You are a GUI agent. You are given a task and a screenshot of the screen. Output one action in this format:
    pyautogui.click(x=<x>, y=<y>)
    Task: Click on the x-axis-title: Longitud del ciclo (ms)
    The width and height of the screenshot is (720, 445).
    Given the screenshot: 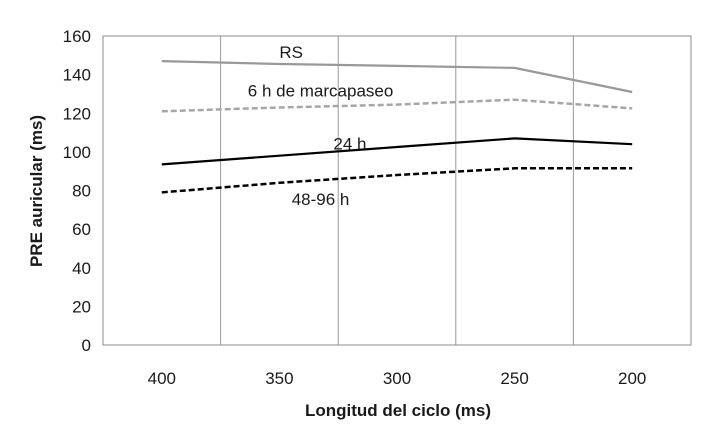 What is the action you would take?
    pyautogui.click(x=398, y=410)
    